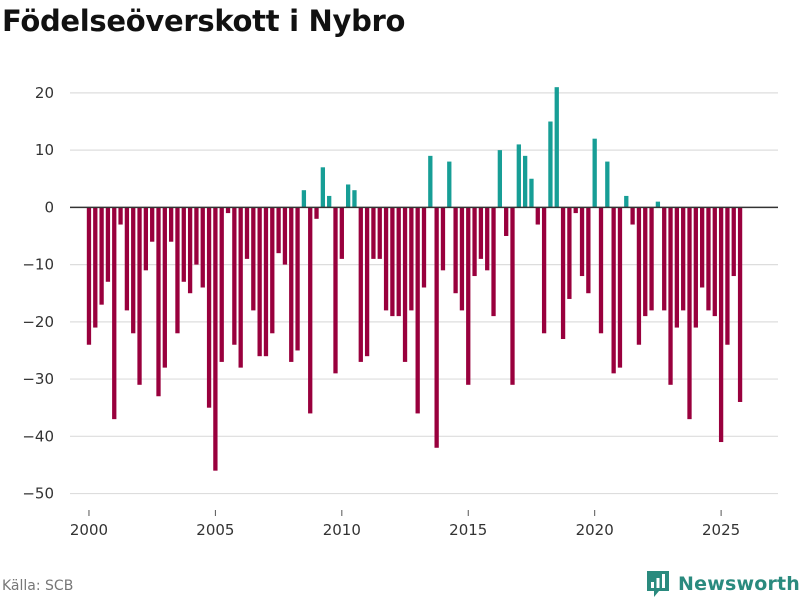  What do you see at coordinates (44, 93) in the screenshot?
I see `y-tick-label: 20` at bounding box center [44, 93].